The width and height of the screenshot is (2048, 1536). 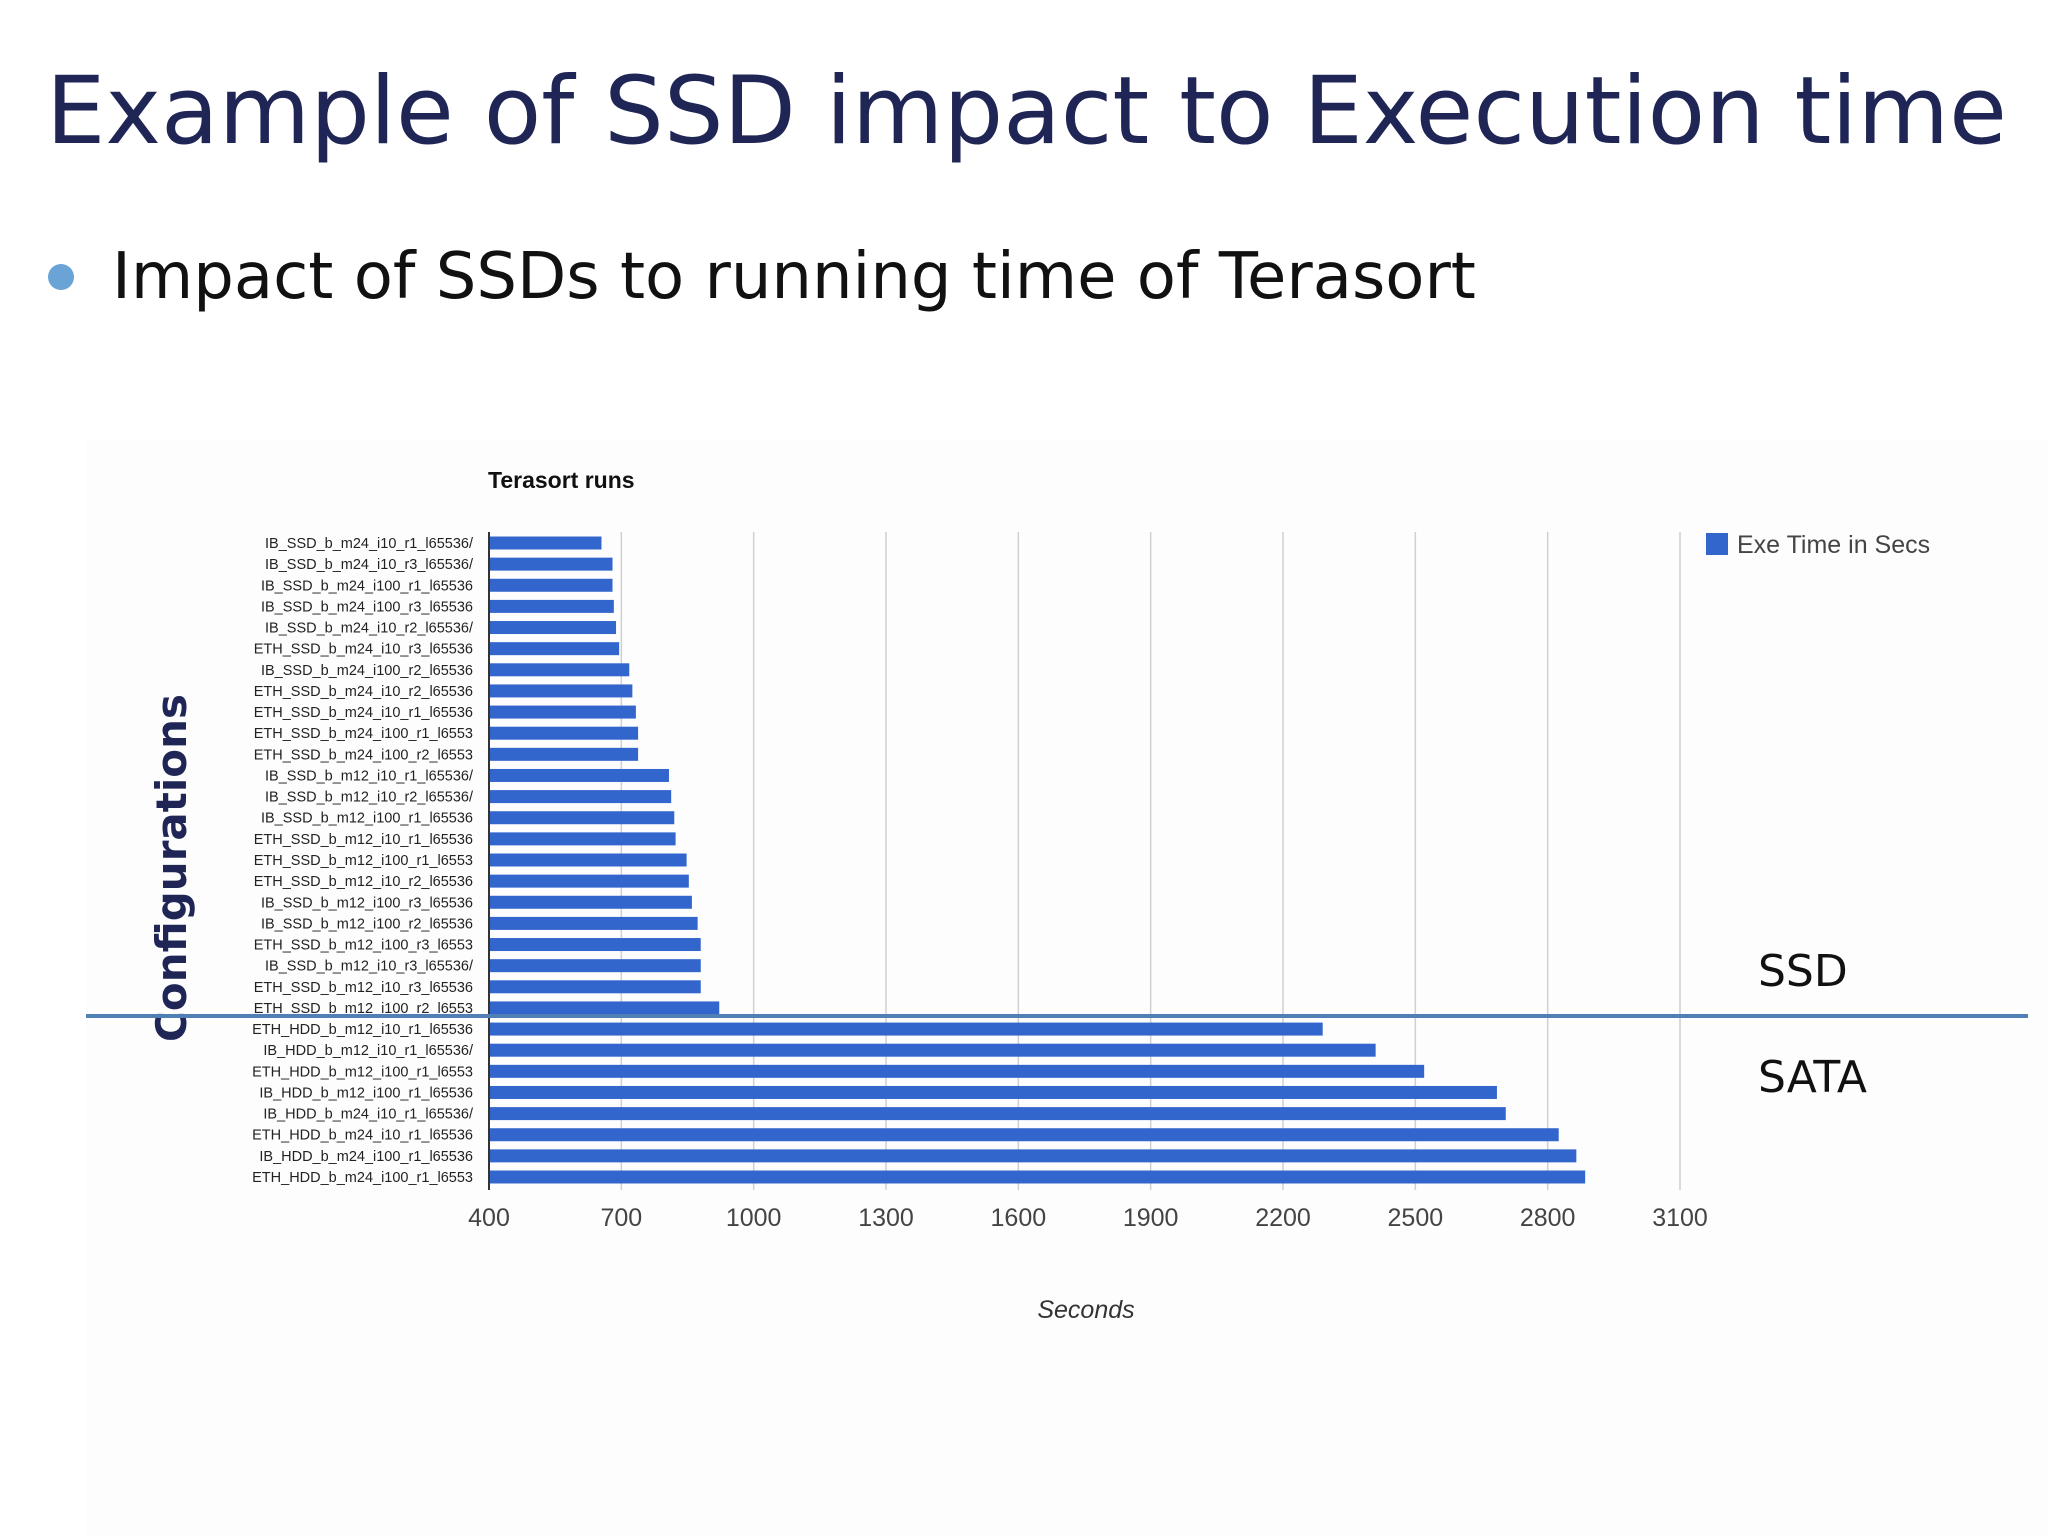 I want to click on x-tick-label: 2200, so click(x=1283, y=1218).